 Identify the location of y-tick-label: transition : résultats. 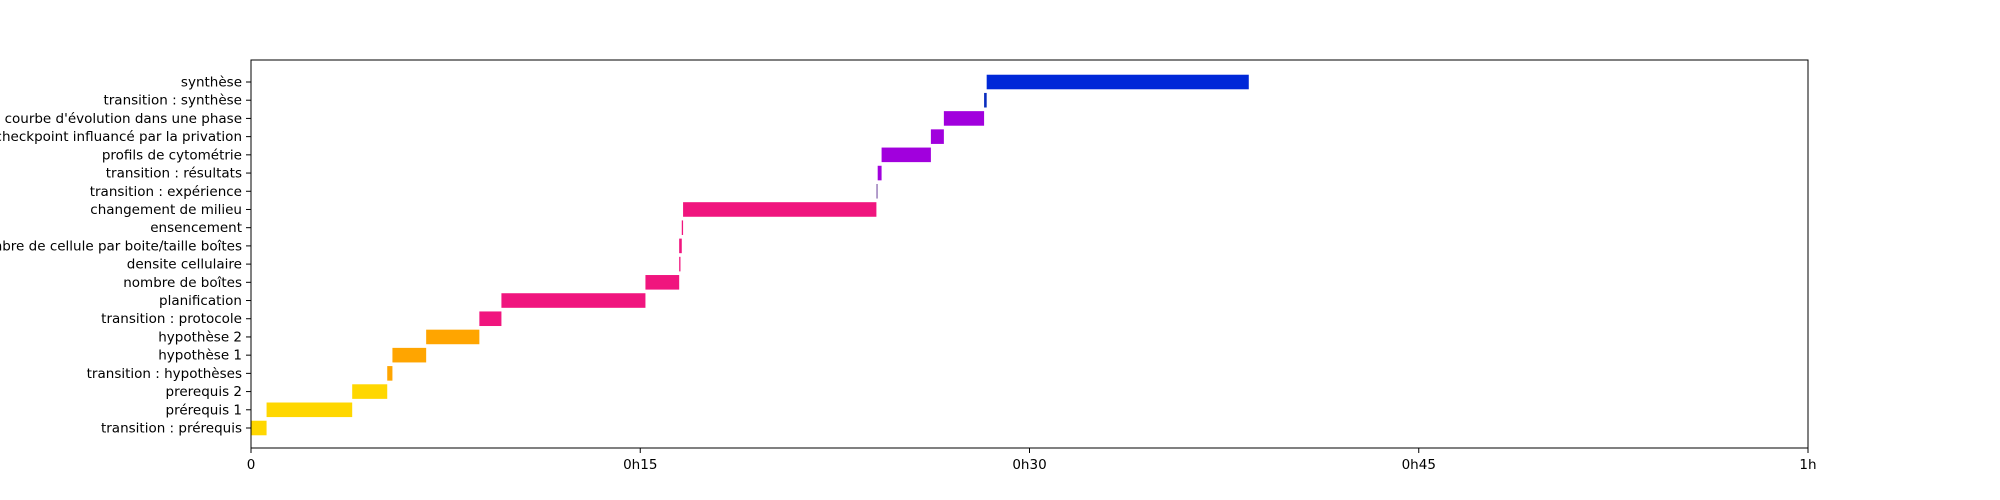
(174, 174).